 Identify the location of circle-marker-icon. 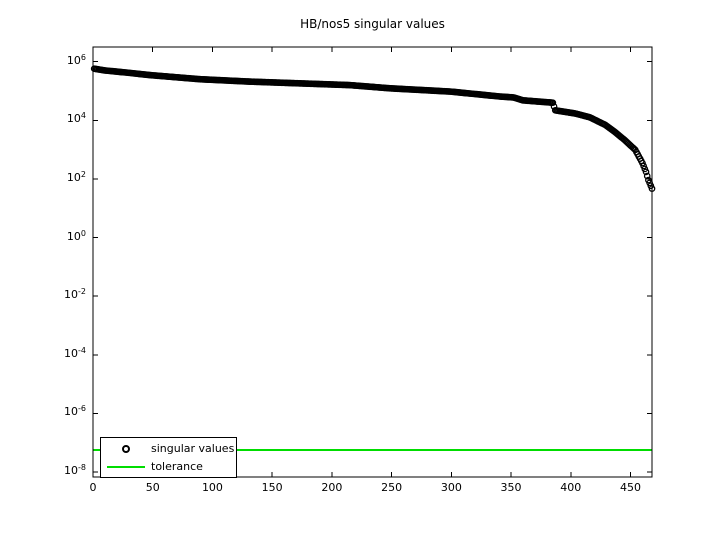
(126, 448).